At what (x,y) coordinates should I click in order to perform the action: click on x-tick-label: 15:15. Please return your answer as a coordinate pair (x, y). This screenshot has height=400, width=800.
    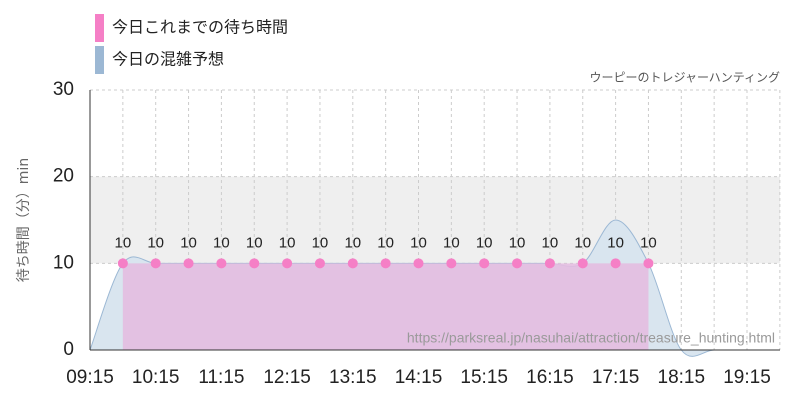
    Looking at the image, I should click on (484, 377).